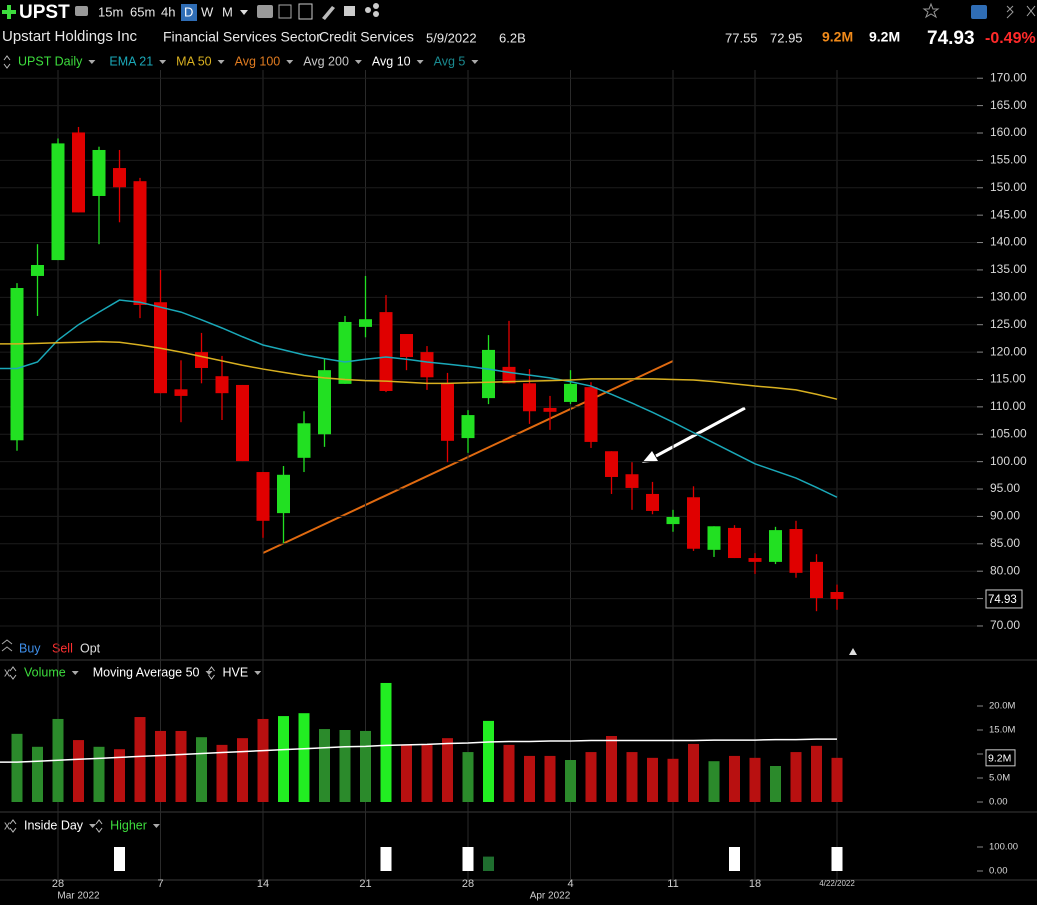  Describe the element at coordinates (853, 651) in the screenshot. I see `scroll-marker` at that location.